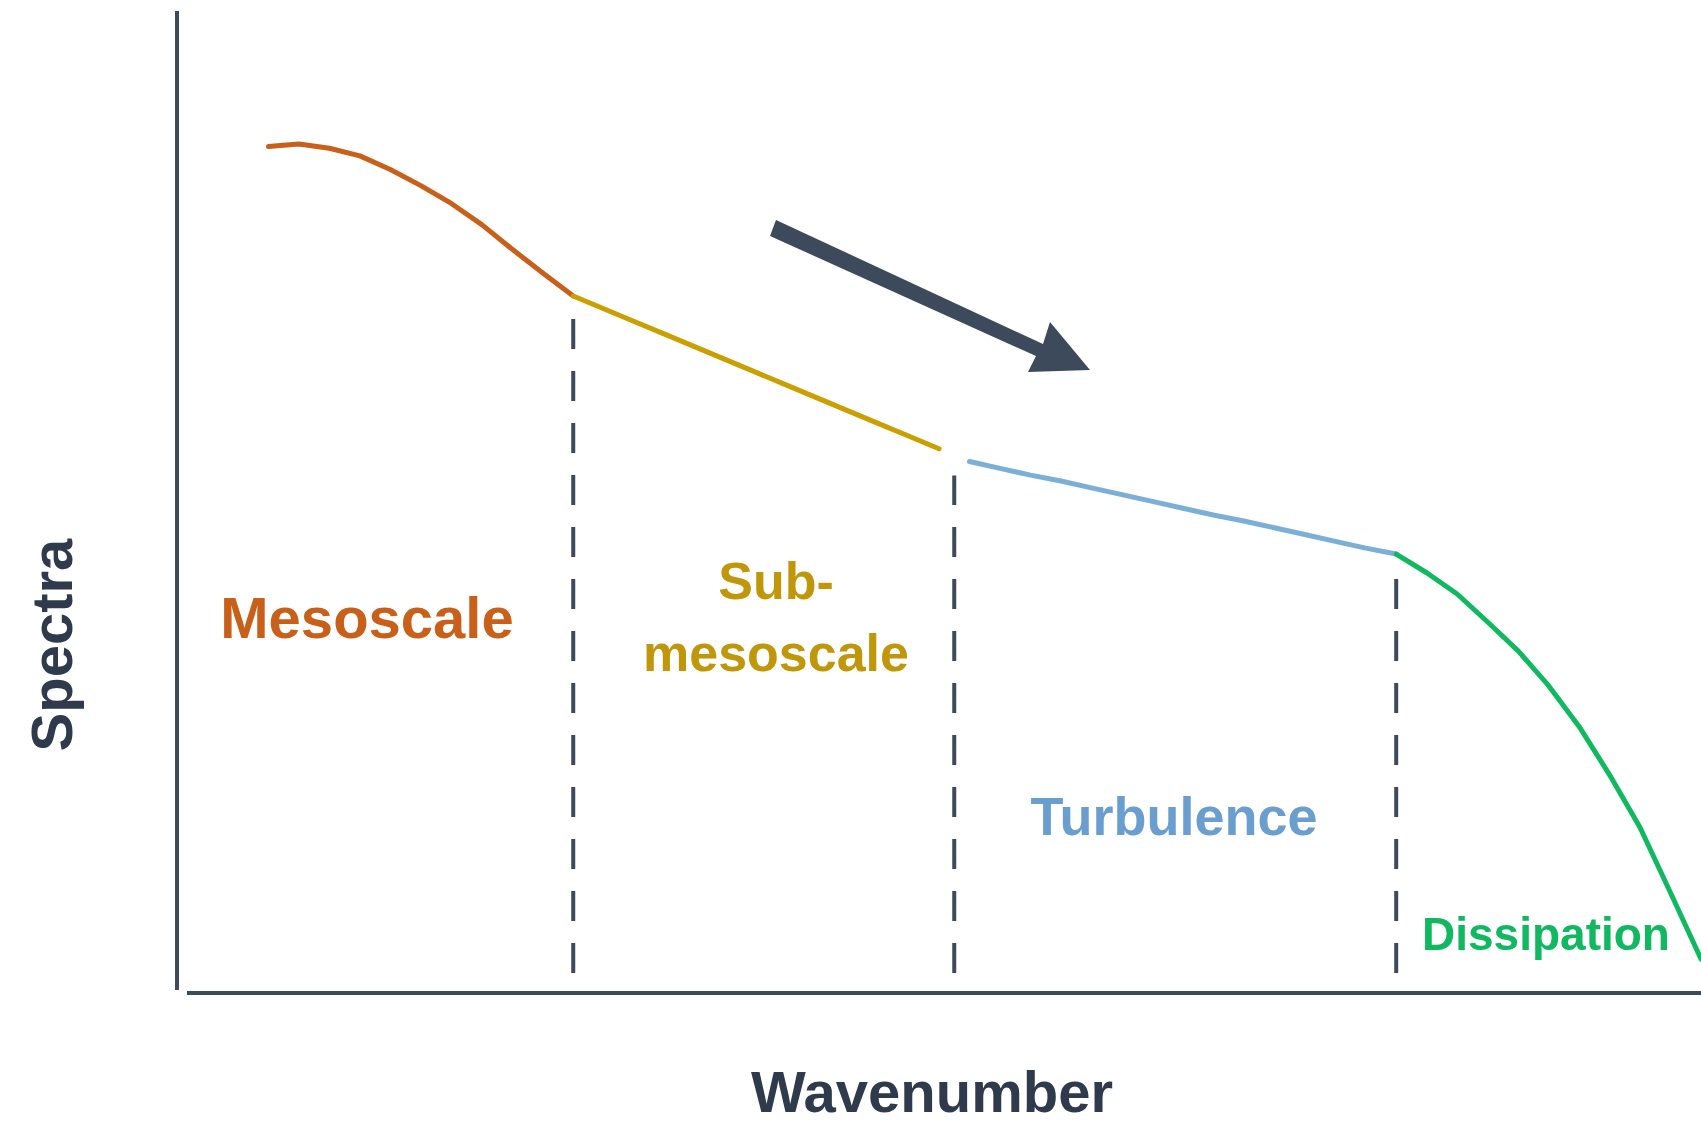 The image size is (1701, 1144). What do you see at coordinates (367, 617) in the screenshot?
I see `text: Mesoscale` at bounding box center [367, 617].